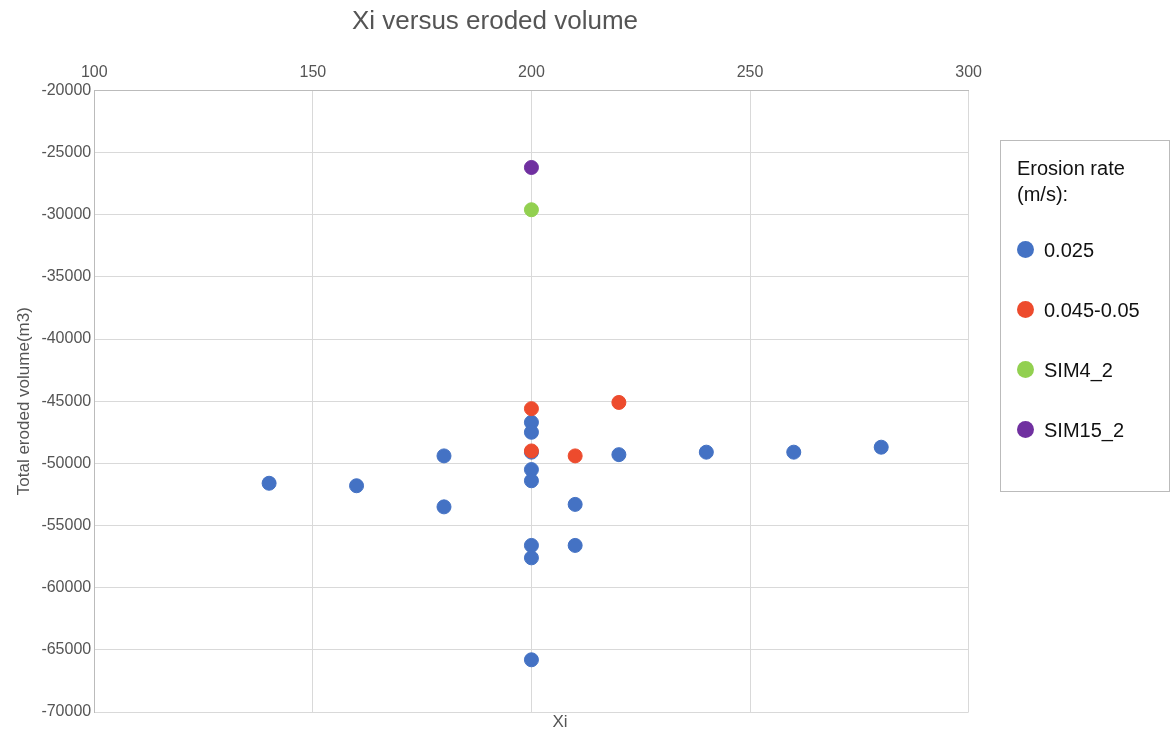 This screenshot has height=742, width=1176. Describe the element at coordinates (560, 722) in the screenshot. I see `x-axis-title: Xi` at that location.